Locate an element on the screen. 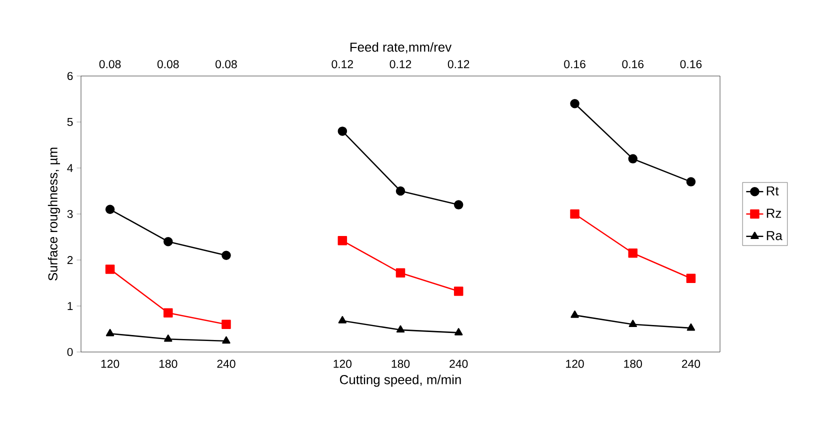 The width and height of the screenshot is (833, 429). y-axis-title: Surface roughness, µm is located at coordinates (54, 214).